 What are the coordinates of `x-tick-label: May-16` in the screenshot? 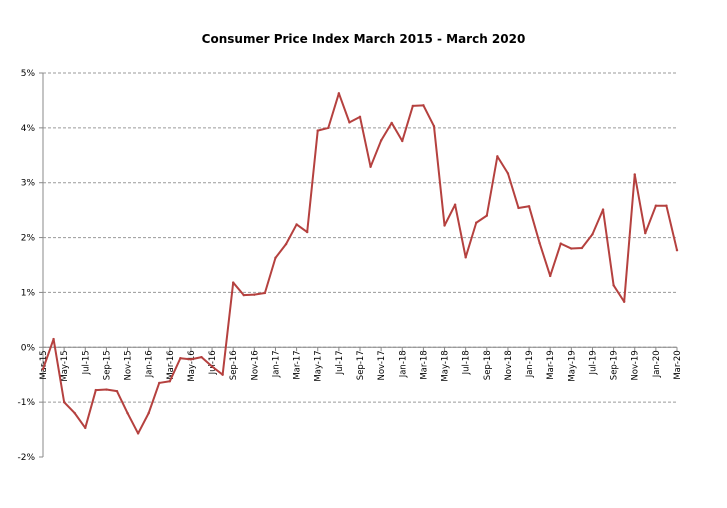 It's located at (192, 365).